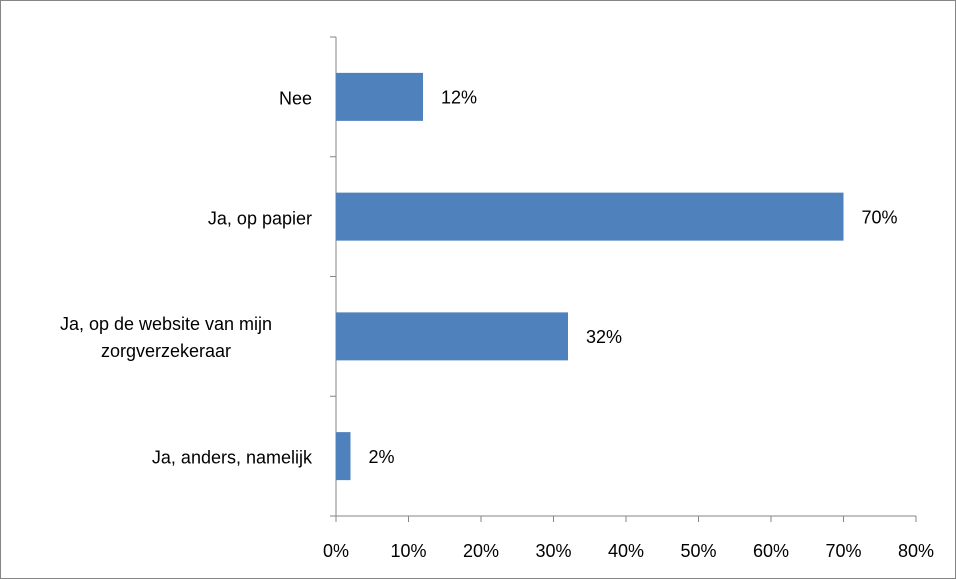 The width and height of the screenshot is (956, 579). What do you see at coordinates (771, 551) in the screenshot?
I see `x-tick-label: 60%` at bounding box center [771, 551].